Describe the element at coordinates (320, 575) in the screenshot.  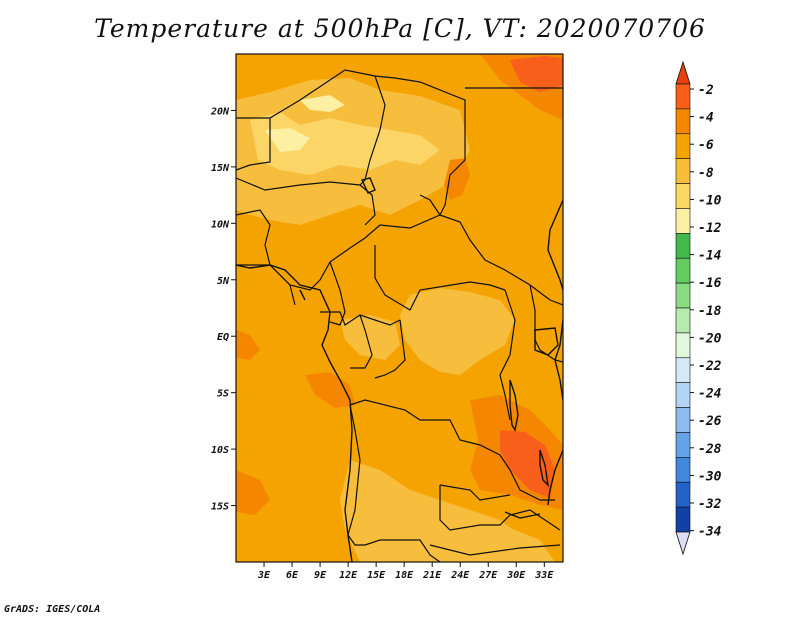
I see `x-tick-label: 9E` at that location.